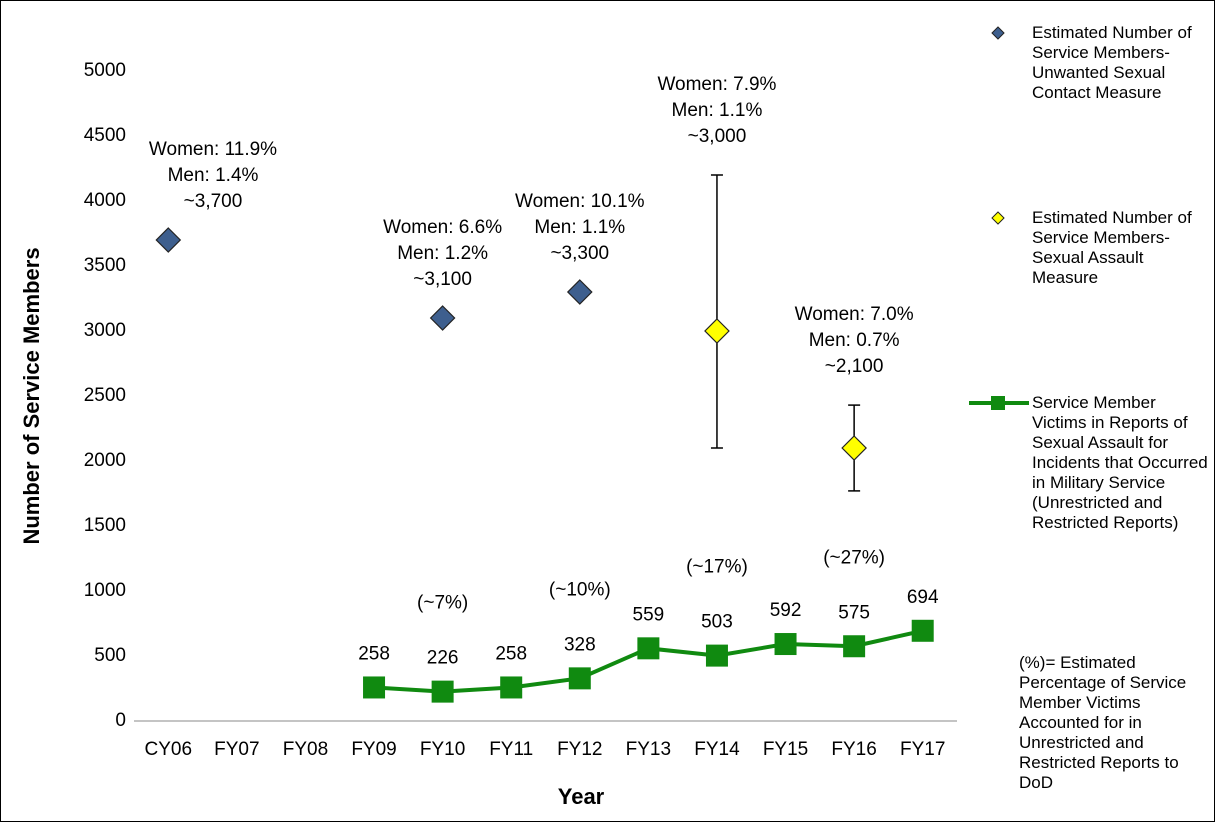 The width and height of the screenshot is (1215, 822). I want to click on point-label: Men: 1.2%, so click(442, 253).